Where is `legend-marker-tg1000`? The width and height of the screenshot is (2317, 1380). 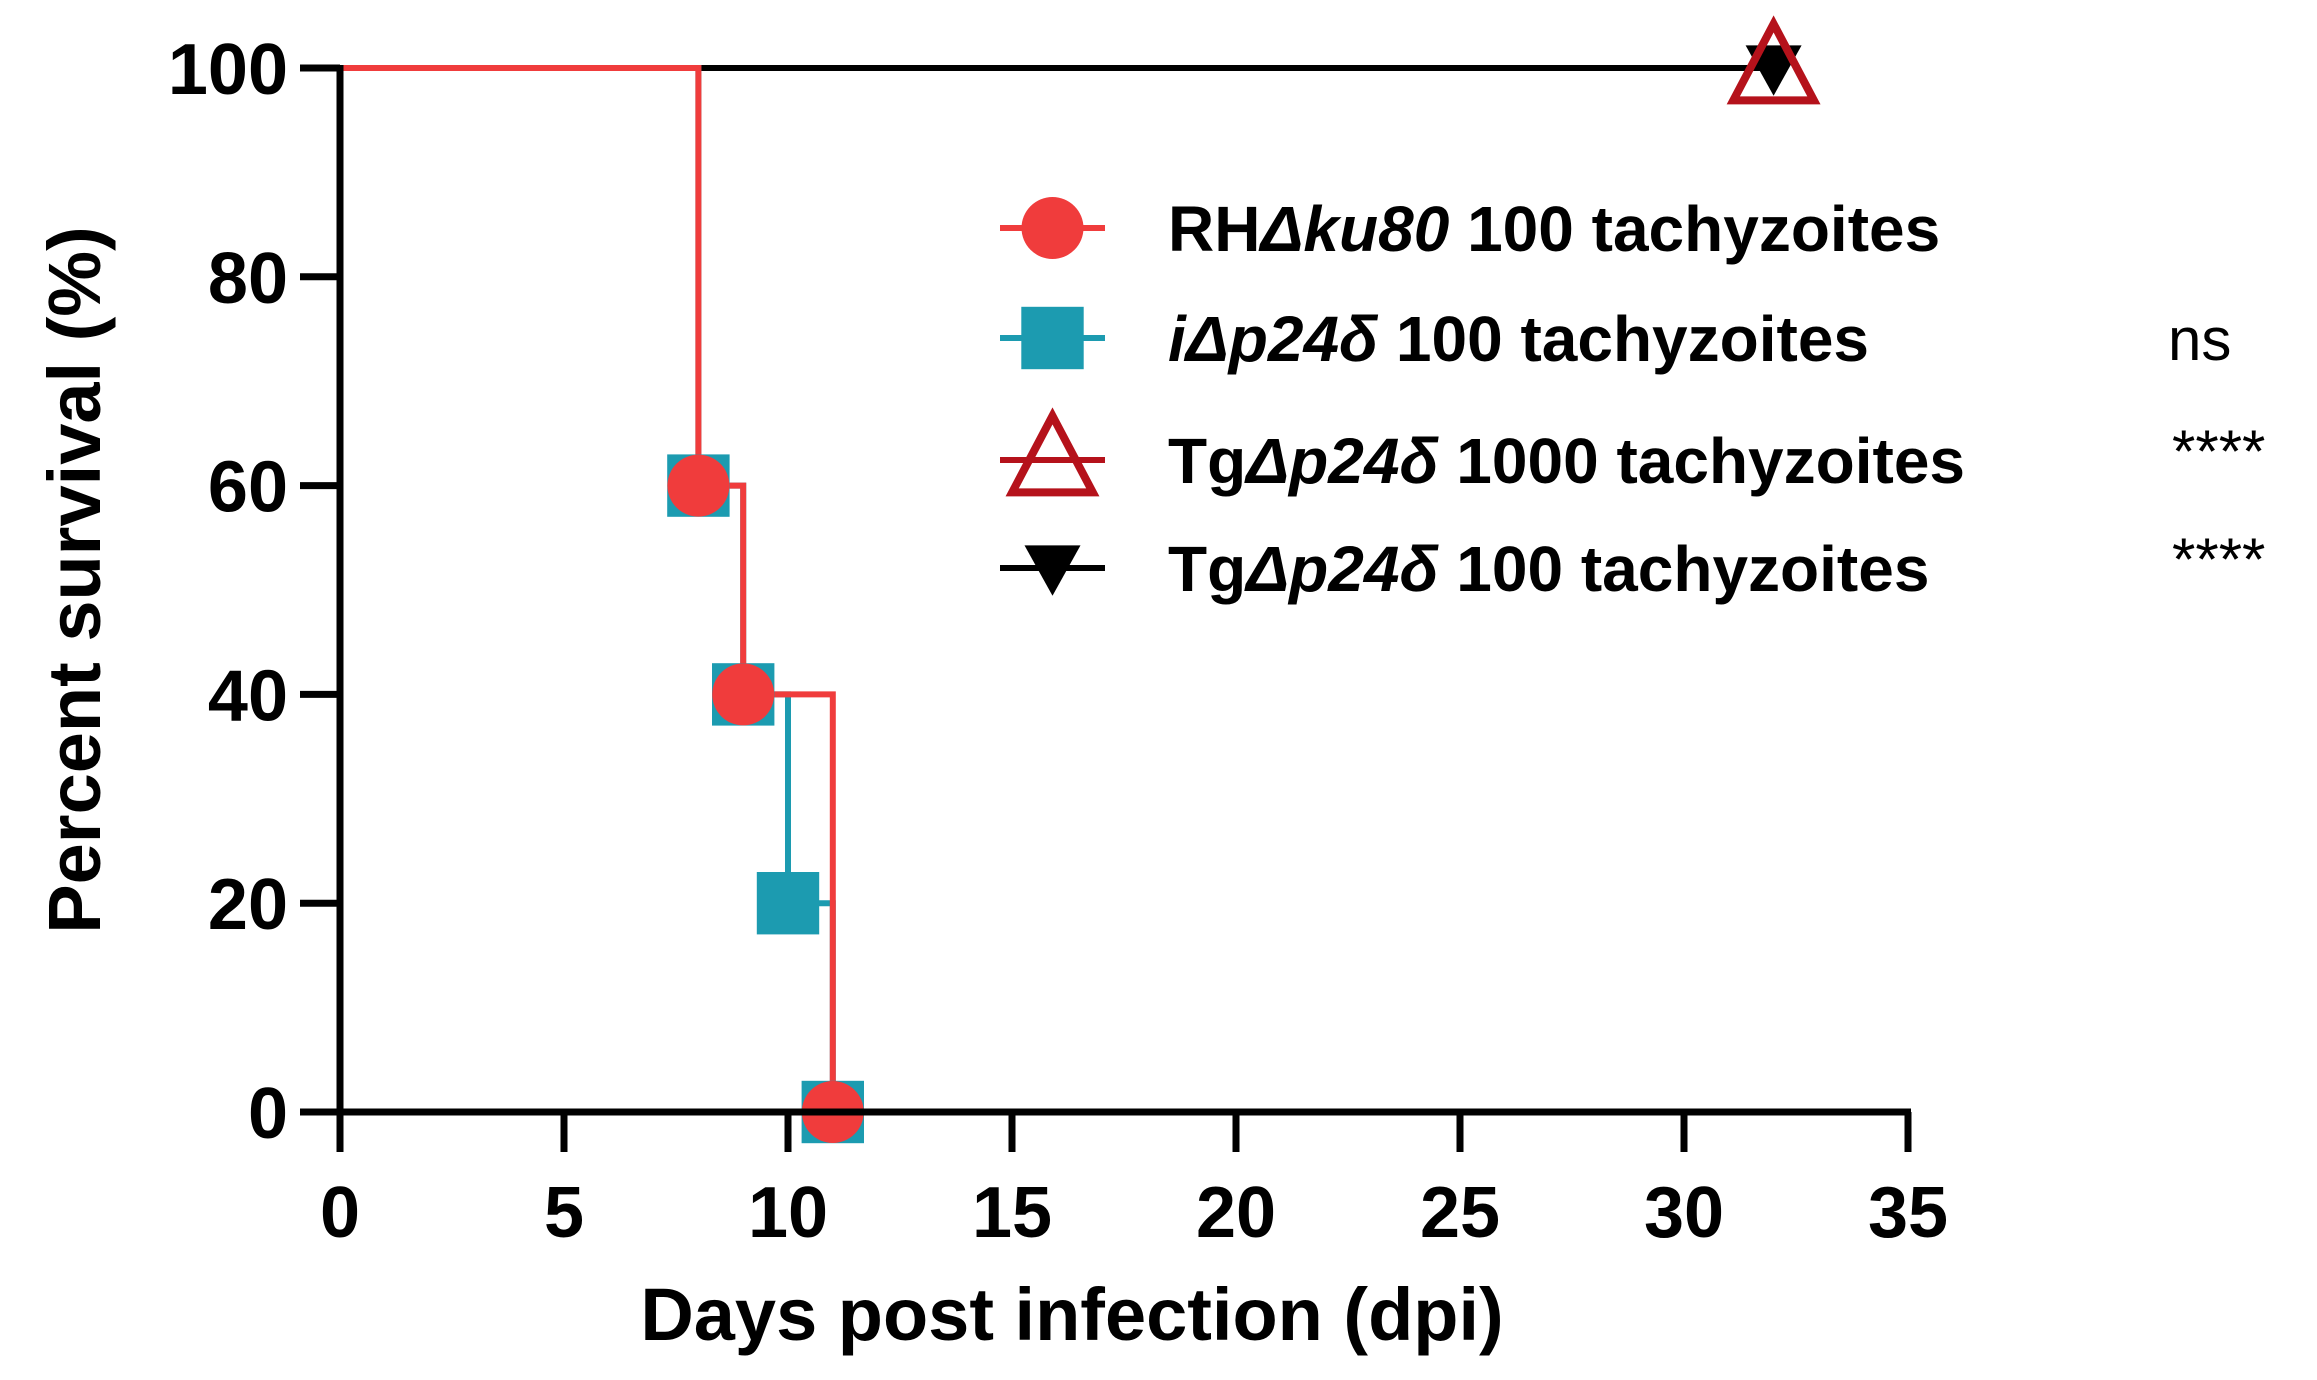 legend-marker-tg1000 is located at coordinates (1052, 452).